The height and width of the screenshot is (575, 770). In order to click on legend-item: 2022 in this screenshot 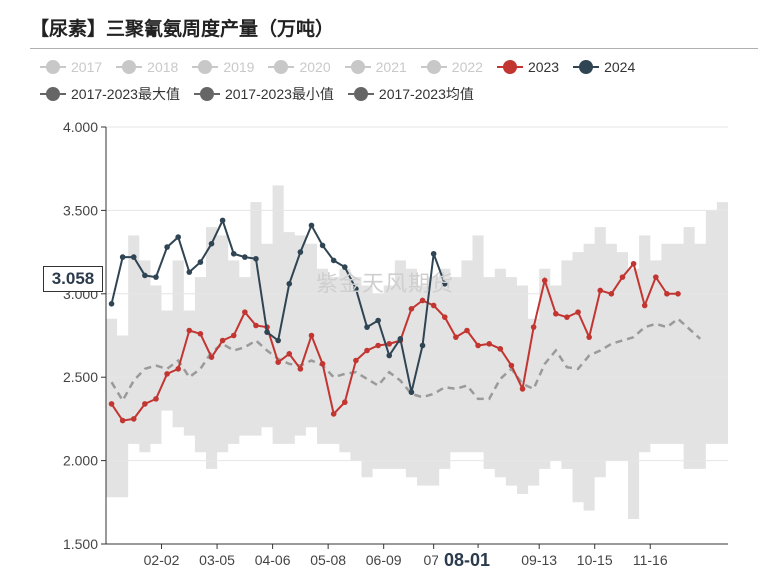, I will do `click(451, 66)`.